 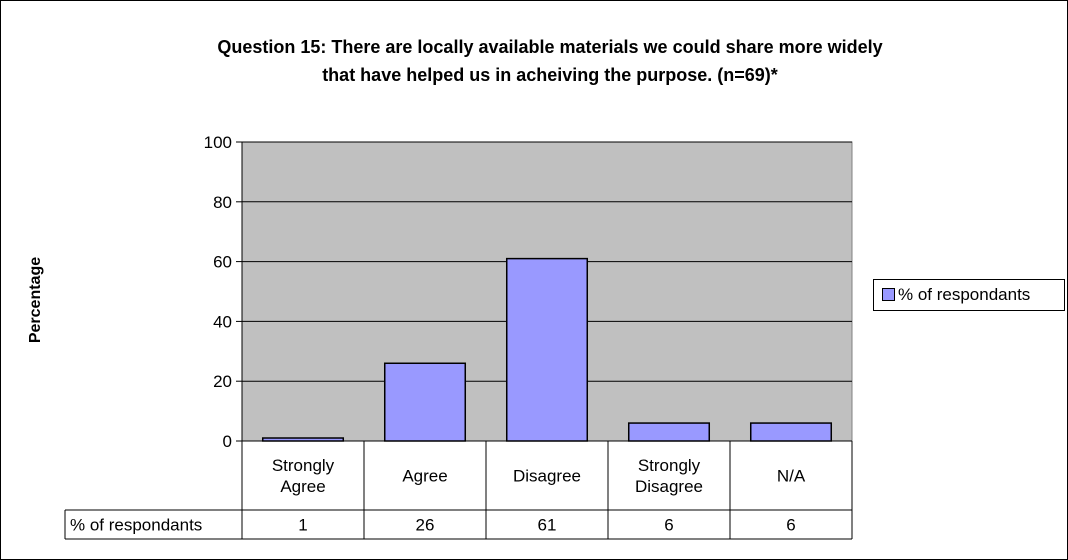 What do you see at coordinates (222, 321) in the screenshot?
I see `y-tick-label: 40` at bounding box center [222, 321].